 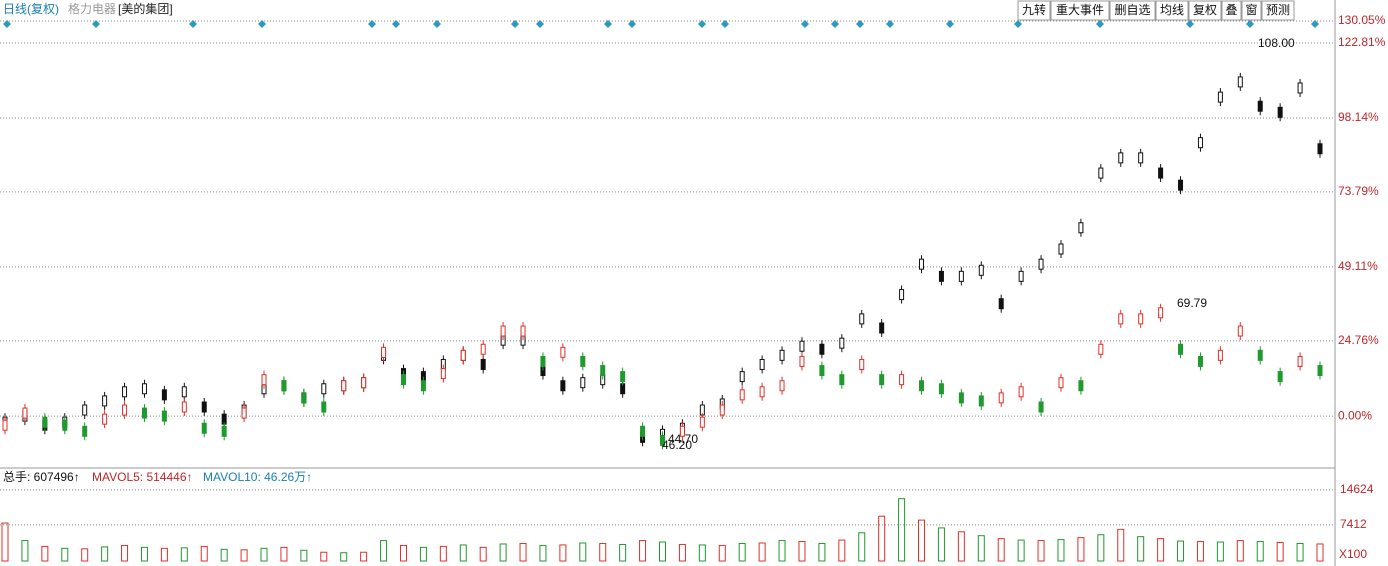 I want to click on unit-label: X100, so click(x=1353, y=554).